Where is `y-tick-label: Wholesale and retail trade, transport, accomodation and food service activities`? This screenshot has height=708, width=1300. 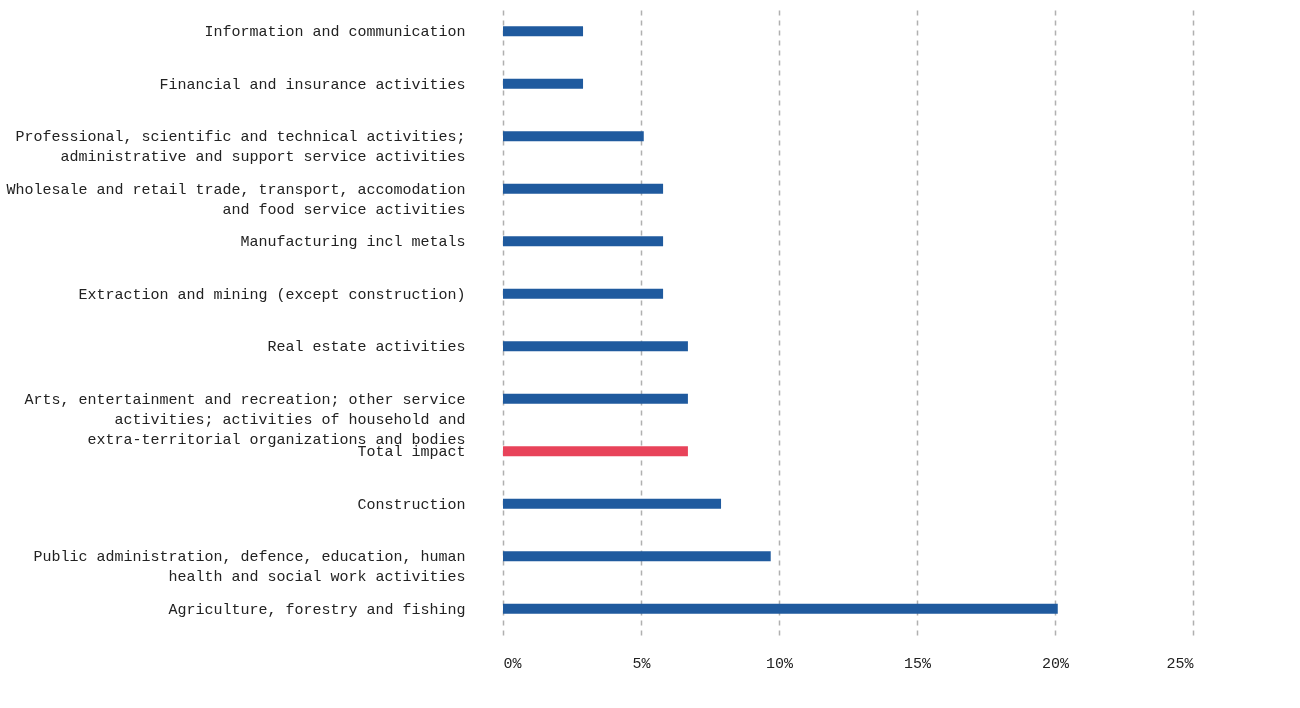 y-tick-label: Wholesale and retail trade, transport, accomodation and food service activities is located at coordinates (236, 200).